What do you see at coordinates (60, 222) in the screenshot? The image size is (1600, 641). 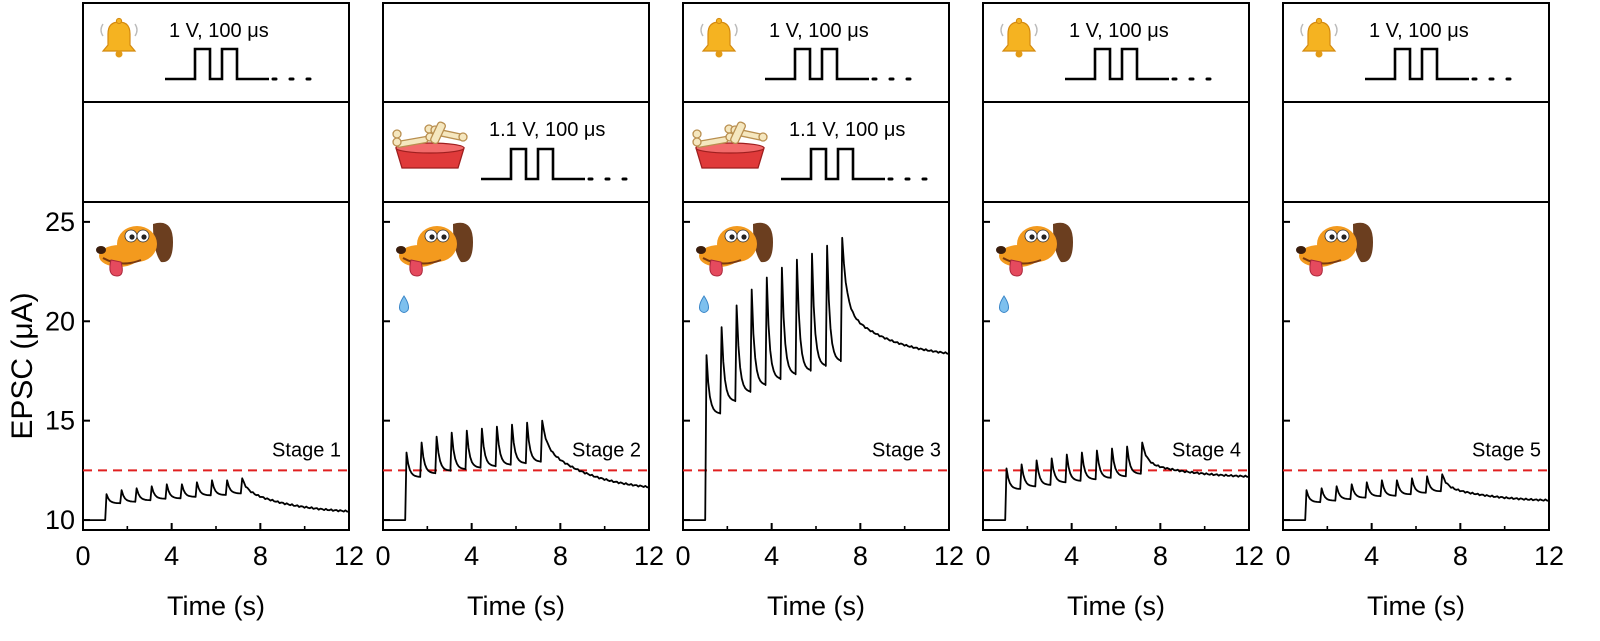 I see `y-tick-label: 25` at bounding box center [60, 222].